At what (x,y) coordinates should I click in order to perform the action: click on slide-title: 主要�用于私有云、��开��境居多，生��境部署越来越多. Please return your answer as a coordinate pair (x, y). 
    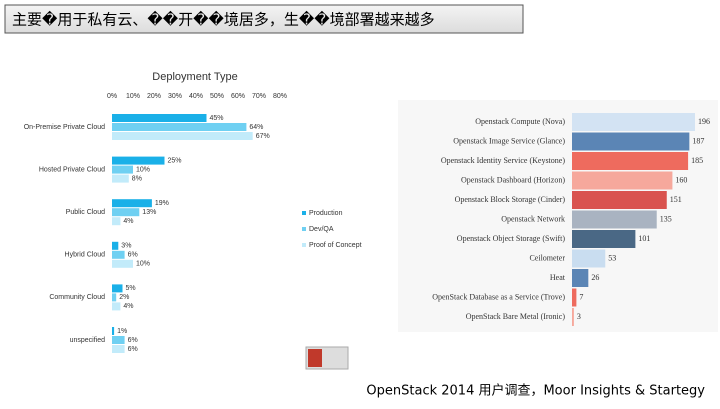
    Looking at the image, I should click on (223, 20).